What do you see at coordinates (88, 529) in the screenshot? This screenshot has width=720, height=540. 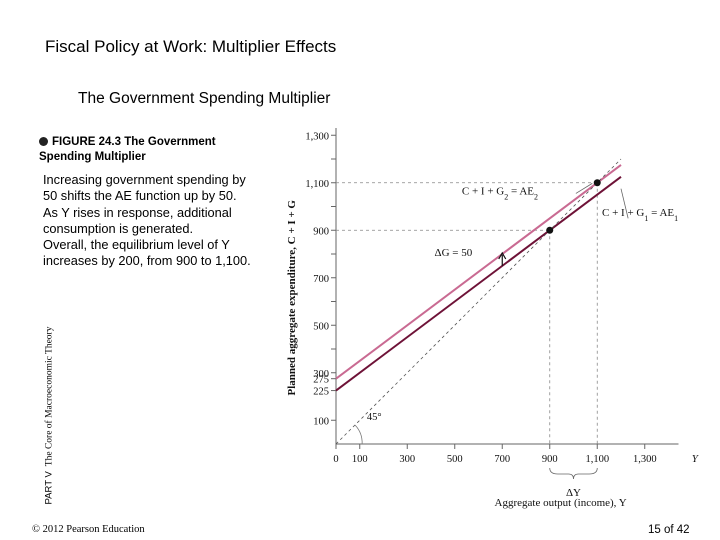 I see `copyright: © 2012 Pearson Education` at bounding box center [88, 529].